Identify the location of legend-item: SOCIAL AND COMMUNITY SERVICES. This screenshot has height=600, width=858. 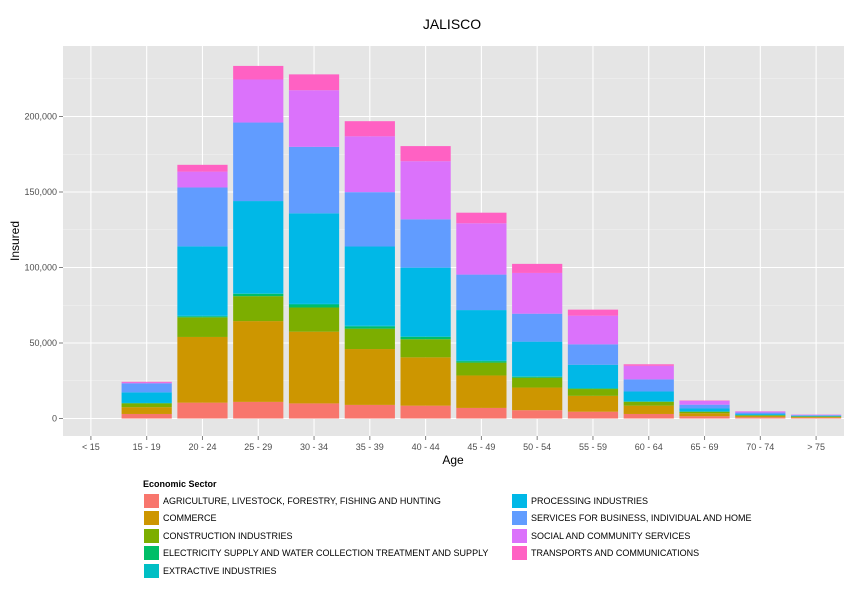
(631, 536).